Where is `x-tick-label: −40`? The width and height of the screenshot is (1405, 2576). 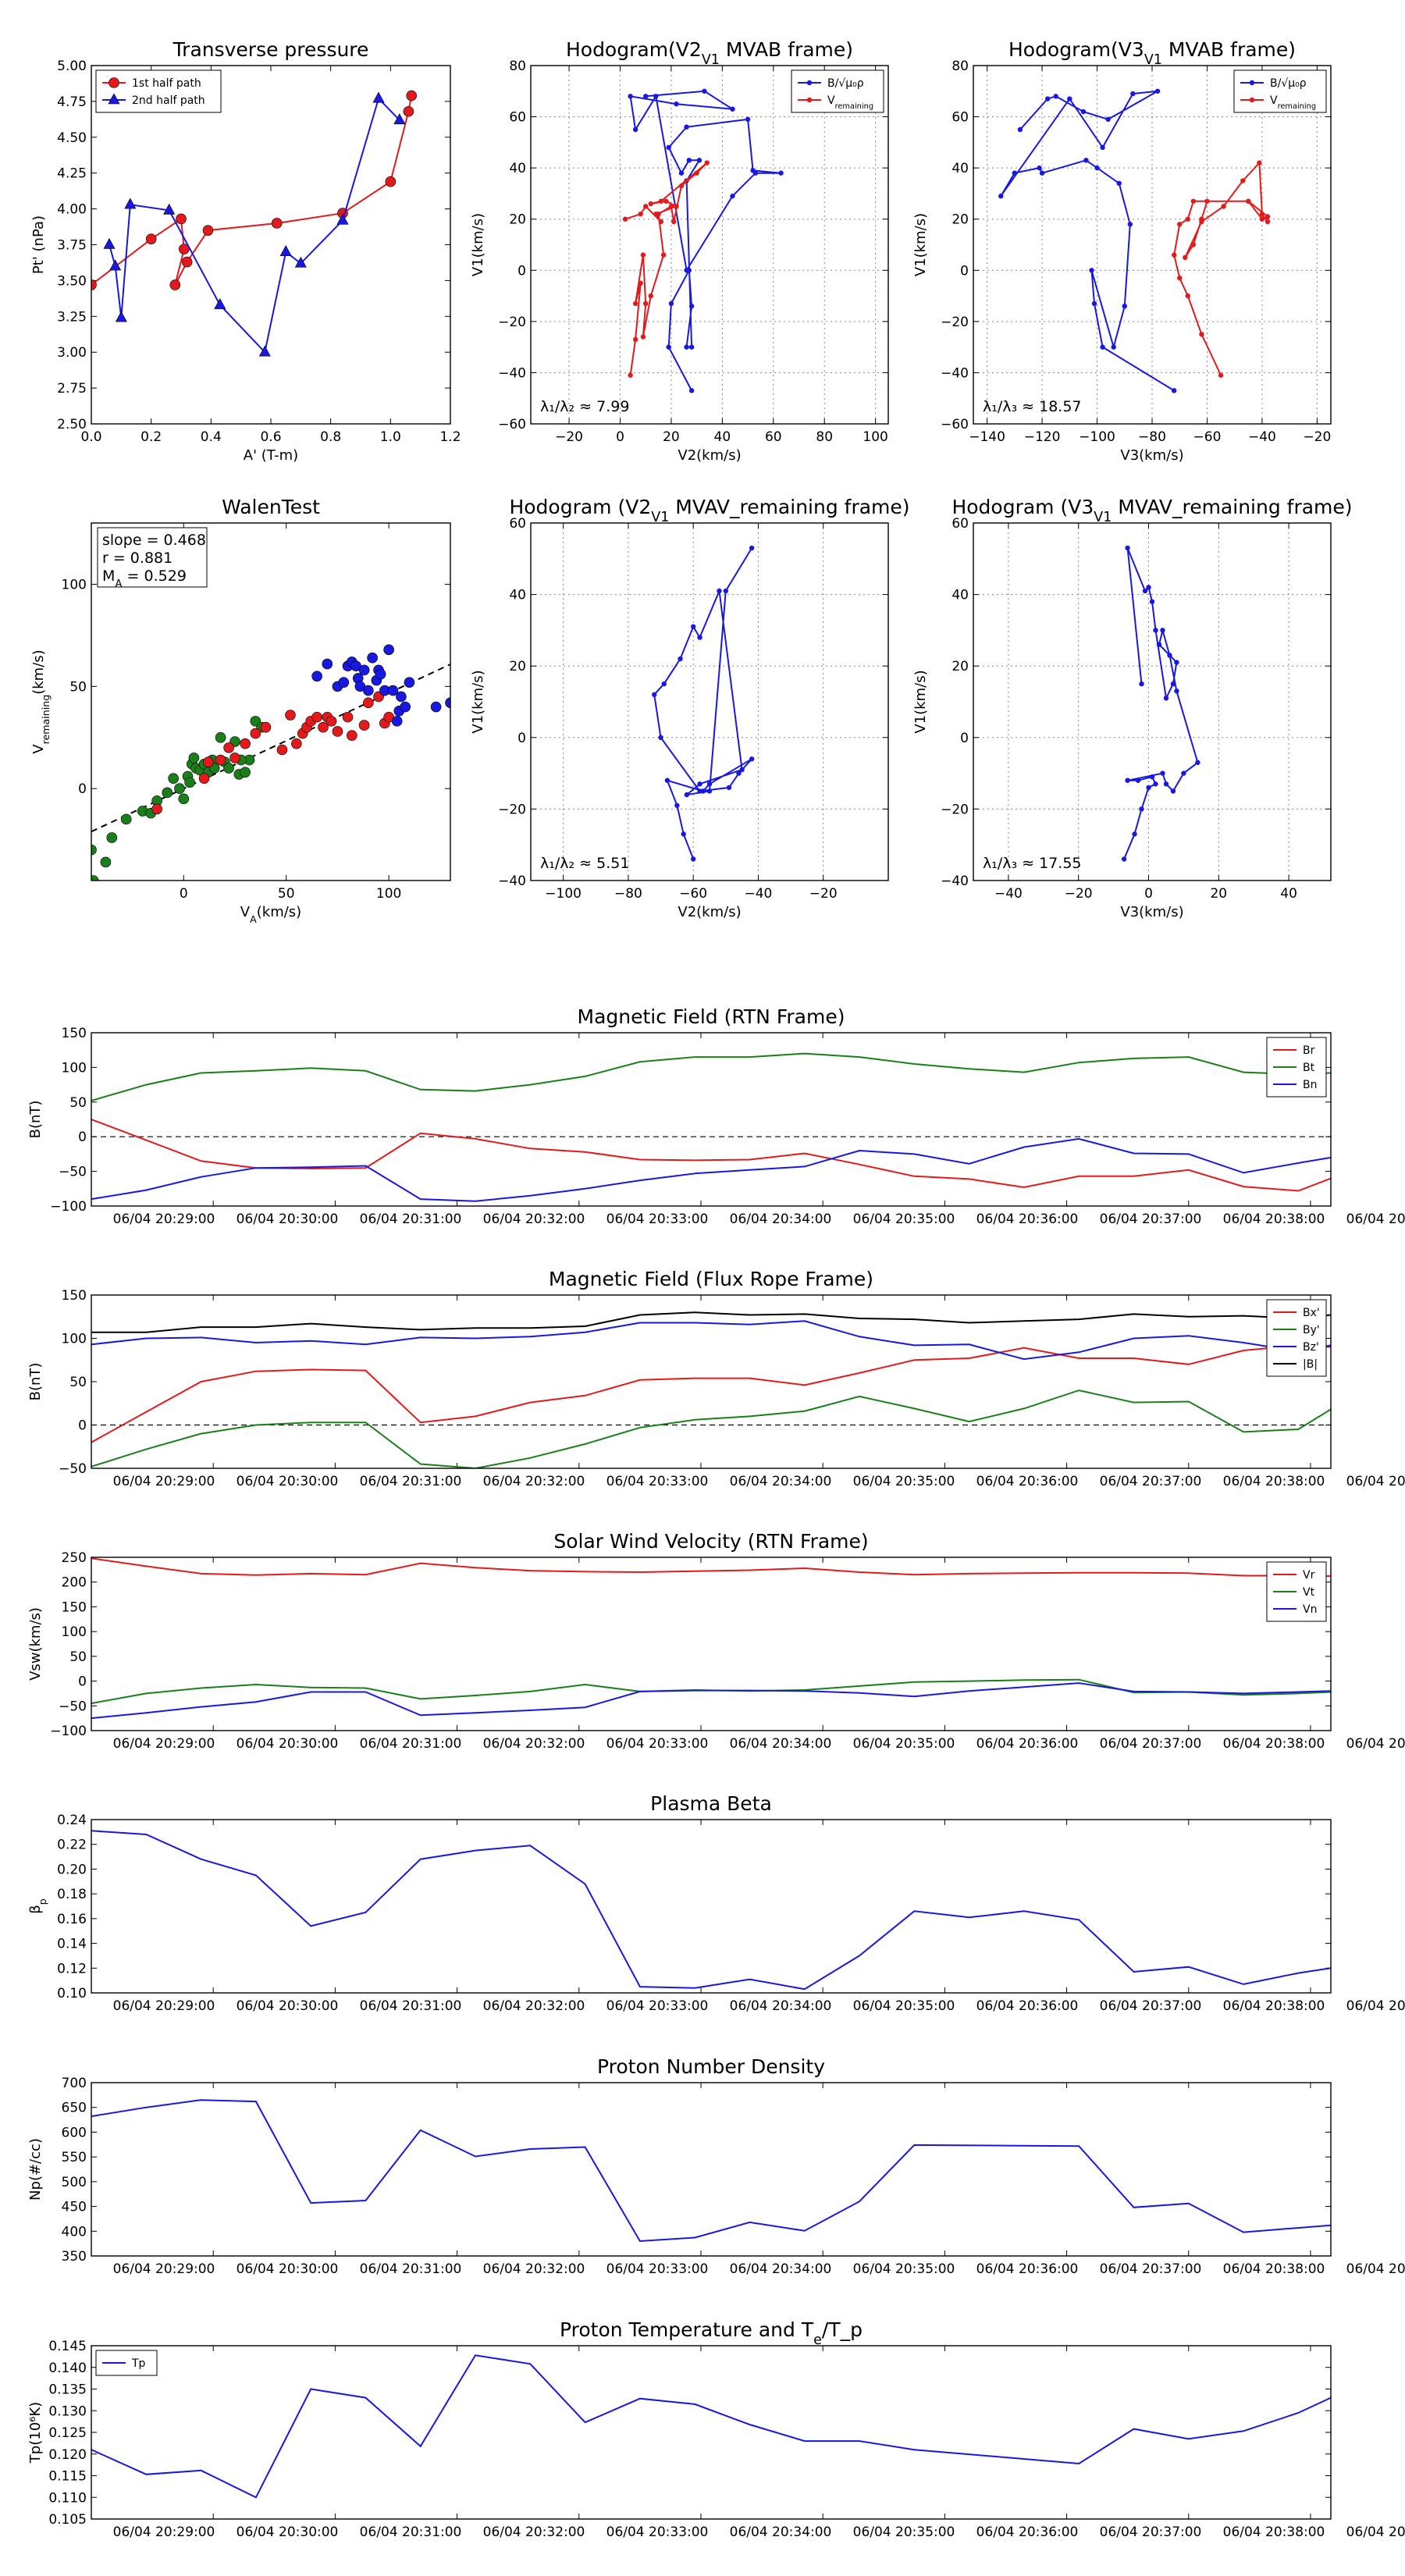 x-tick-label: −40 is located at coordinates (1262, 437).